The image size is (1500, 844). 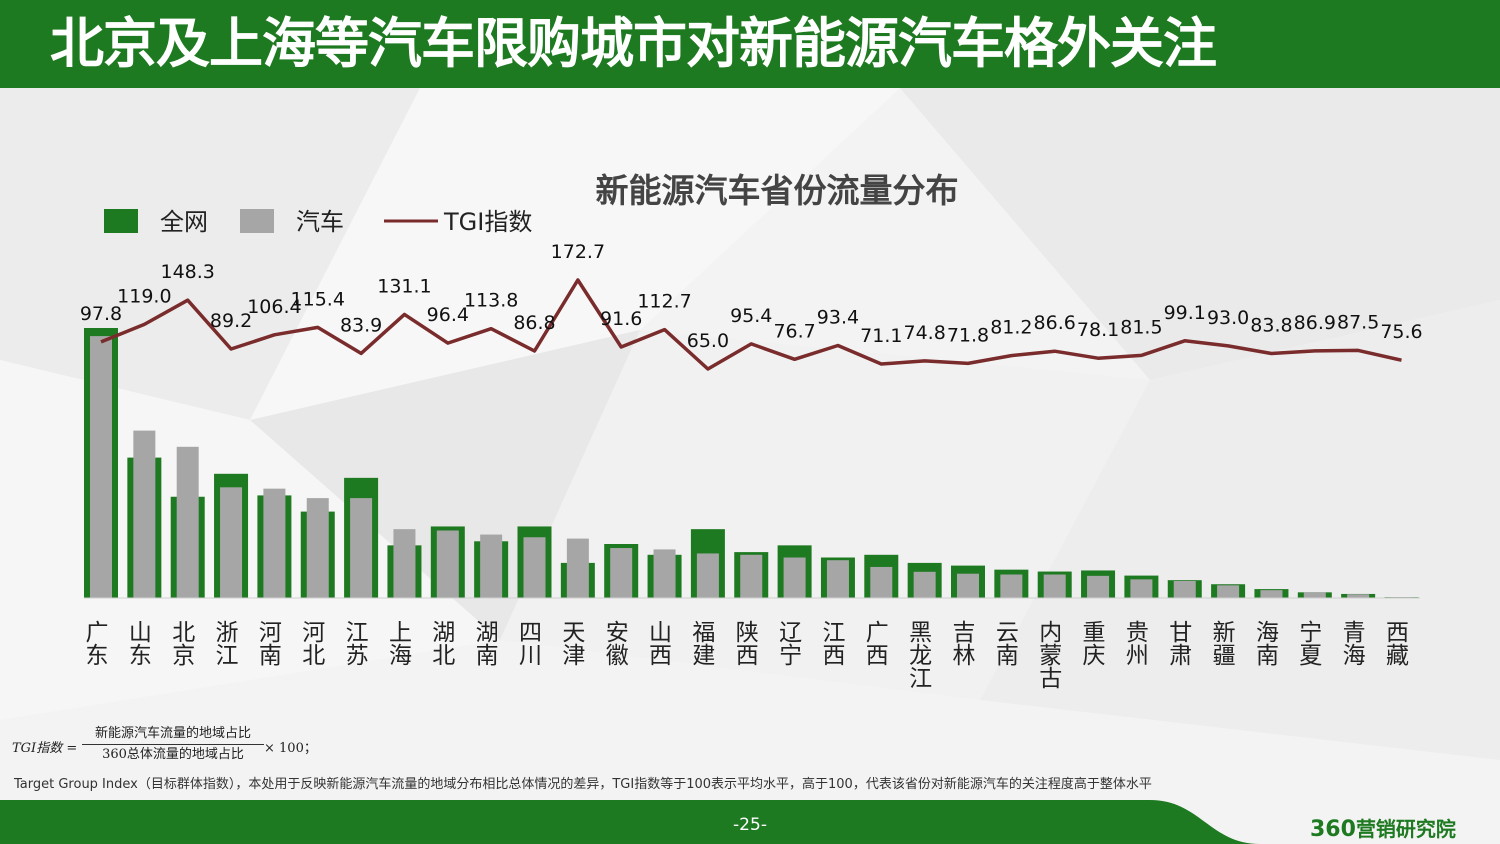 What do you see at coordinates (1383, 827) in the screenshot?
I see `brand-logo: 360营销研究院` at bounding box center [1383, 827].